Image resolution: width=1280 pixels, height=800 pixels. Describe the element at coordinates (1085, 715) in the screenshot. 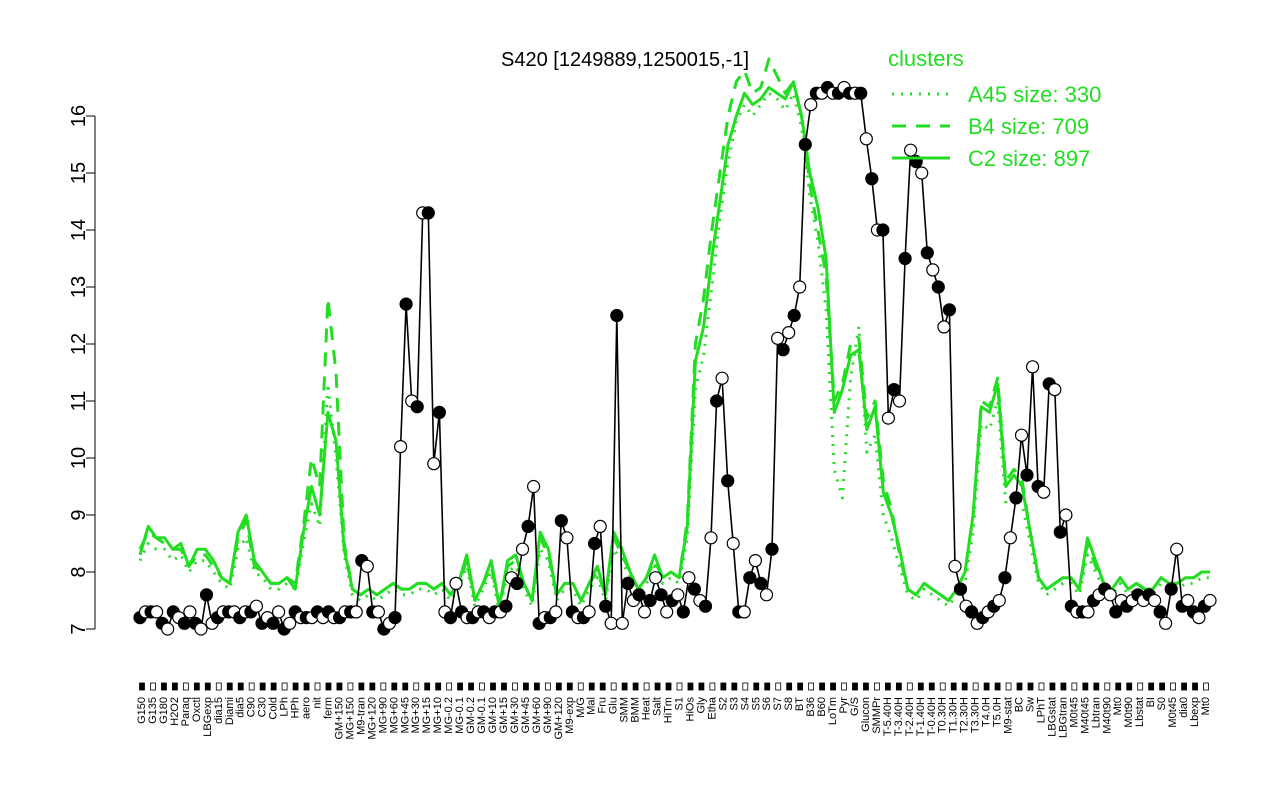

I see `x-tick-label: M40t45` at that location.